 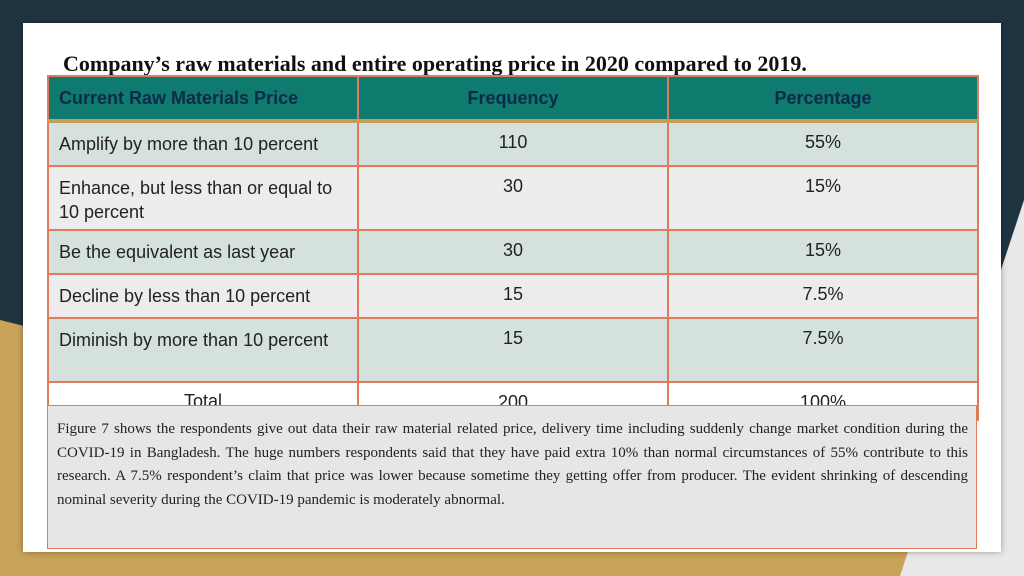 I want to click on table-row: Diminish by more than 10 percent 15 7.5%, so click(x=513, y=350).